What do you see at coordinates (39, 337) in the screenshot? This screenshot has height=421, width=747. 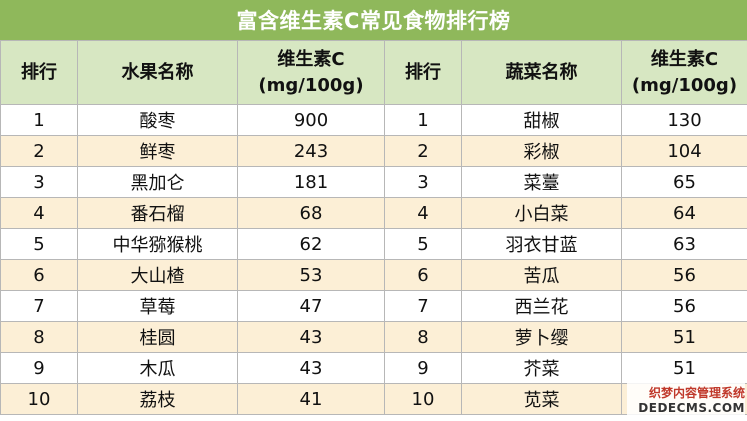 I see `fruit-rank-cell: 8` at bounding box center [39, 337].